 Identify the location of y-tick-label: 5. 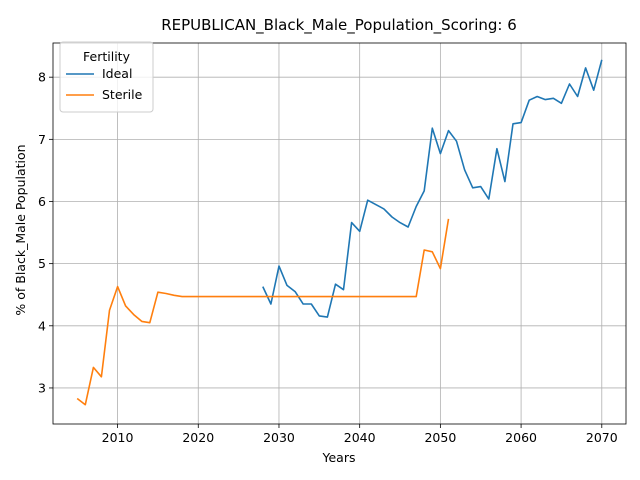
(42, 263).